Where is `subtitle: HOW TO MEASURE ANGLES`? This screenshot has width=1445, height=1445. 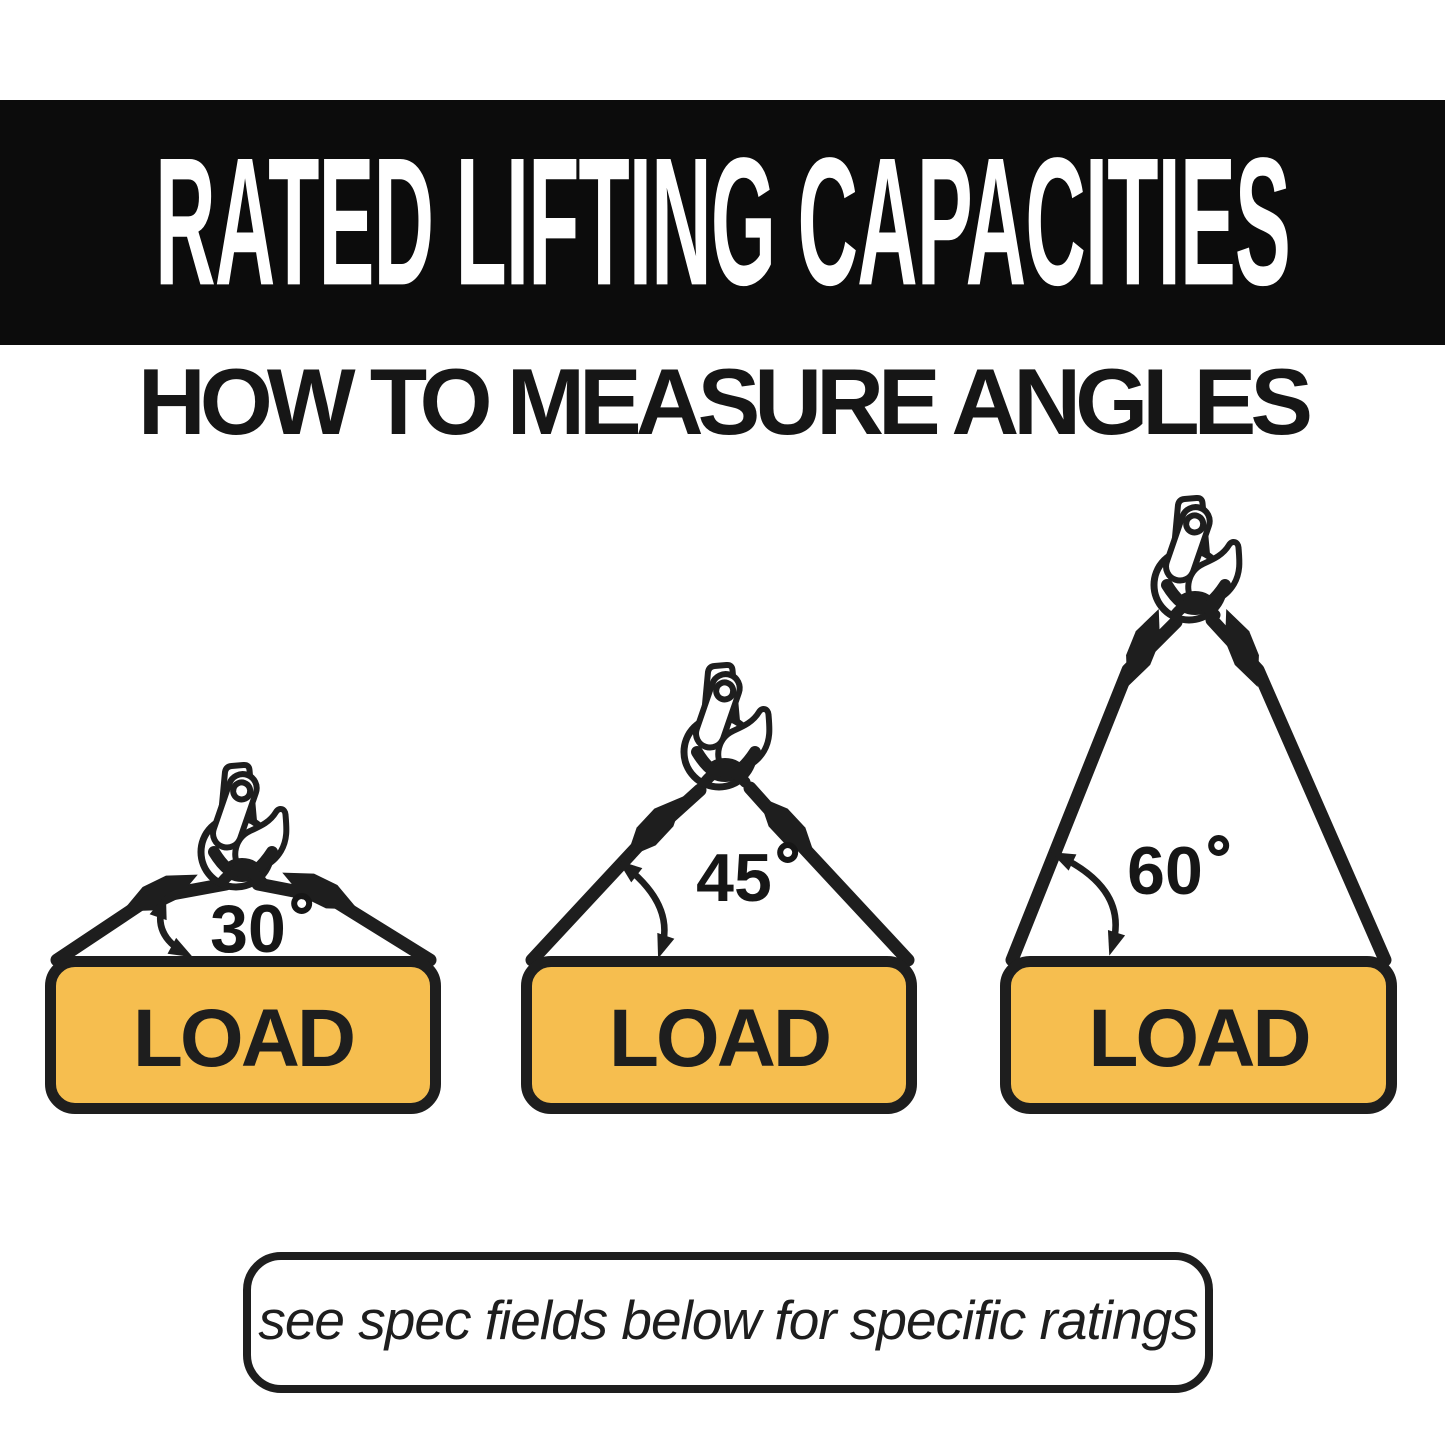 subtitle: HOW TO MEASURE ANGLES is located at coordinates (725, 401).